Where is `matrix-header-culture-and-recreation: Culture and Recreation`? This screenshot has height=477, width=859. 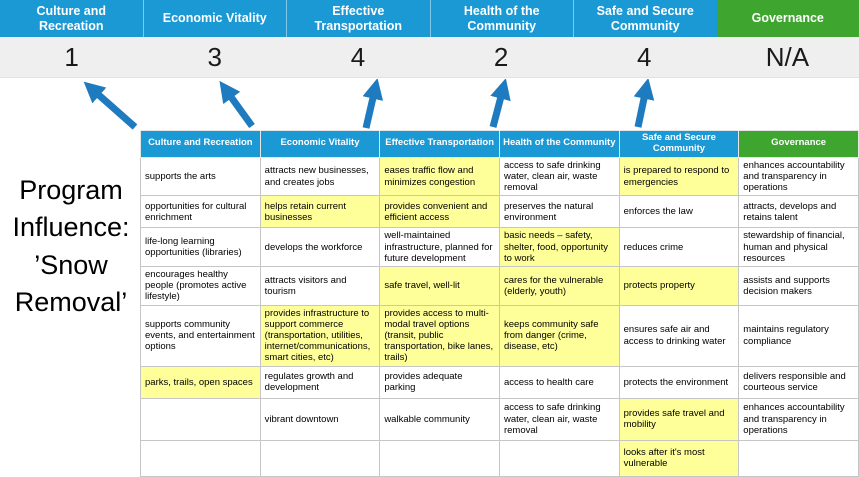 matrix-header-culture-and-recreation: Culture and Recreation is located at coordinates (201, 144).